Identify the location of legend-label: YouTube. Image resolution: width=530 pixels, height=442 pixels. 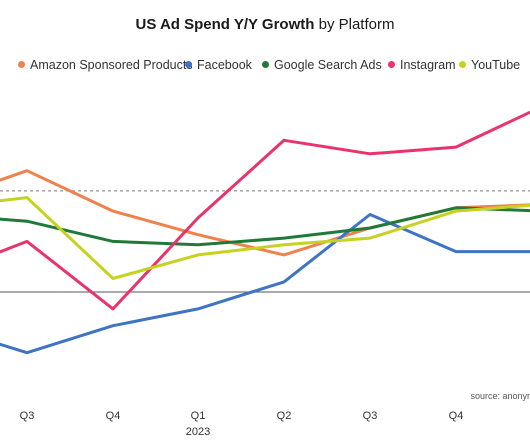
(496, 65).